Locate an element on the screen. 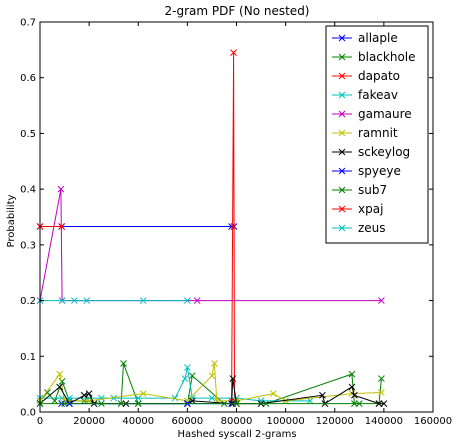 This screenshot has height=446, width=456. y-tick-label: 0.4 is located at coordinates (28, 190).